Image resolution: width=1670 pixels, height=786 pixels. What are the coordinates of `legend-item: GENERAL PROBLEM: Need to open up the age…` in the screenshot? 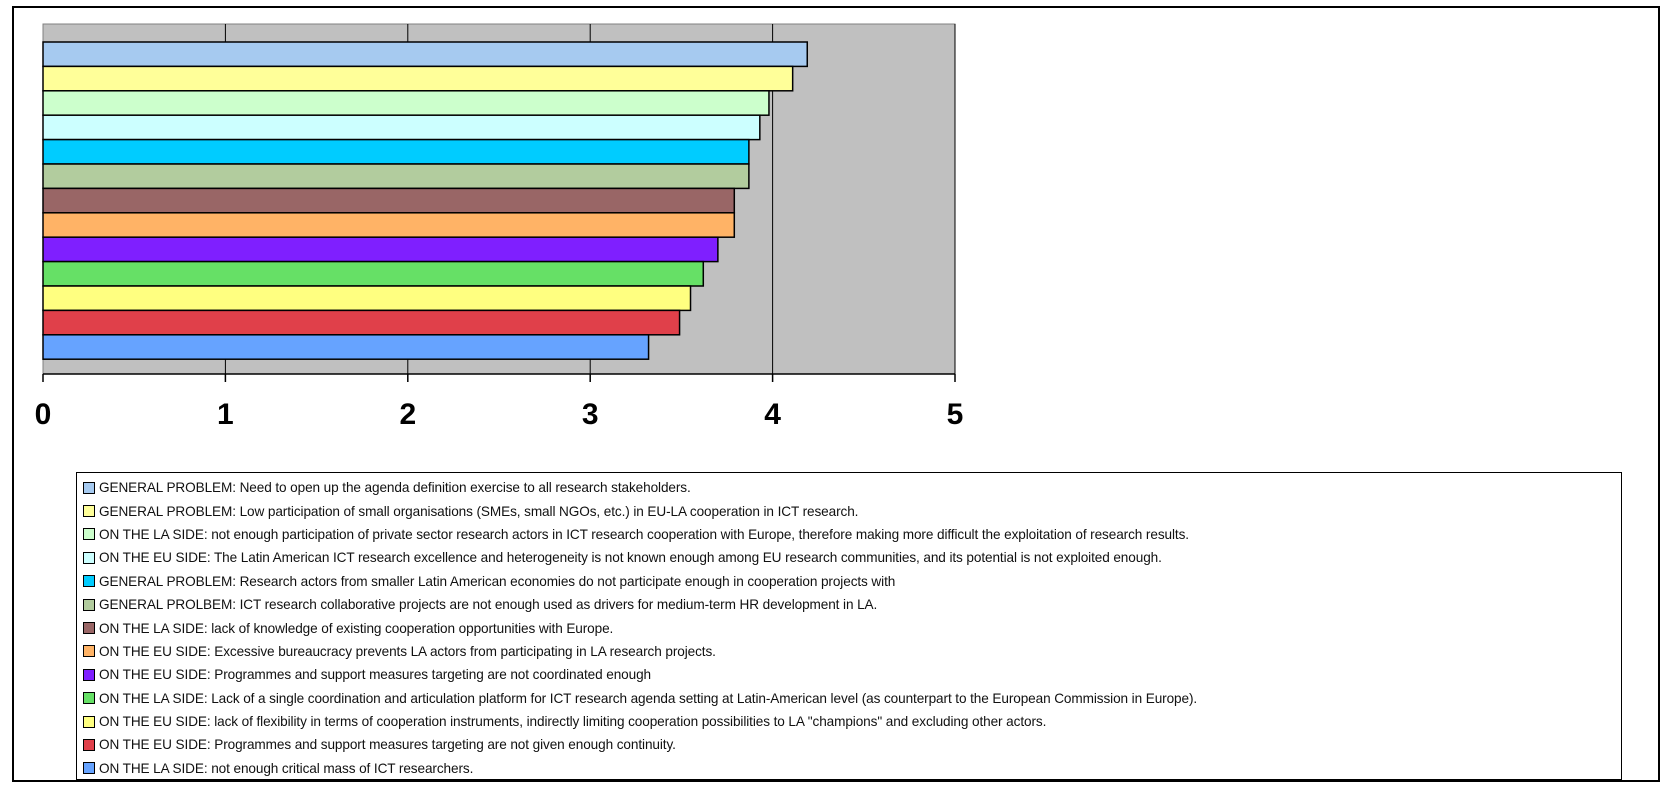 It's located at (852, 487).